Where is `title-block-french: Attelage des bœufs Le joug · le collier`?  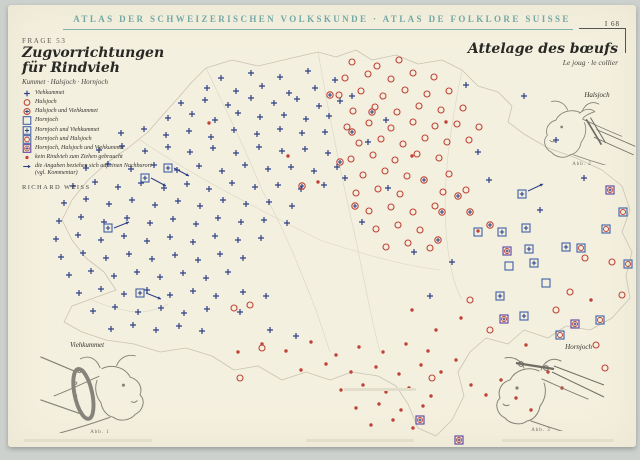 title-block-french: Attelage des bœufs Le joug · le collier is located at coordinates (543, 54).